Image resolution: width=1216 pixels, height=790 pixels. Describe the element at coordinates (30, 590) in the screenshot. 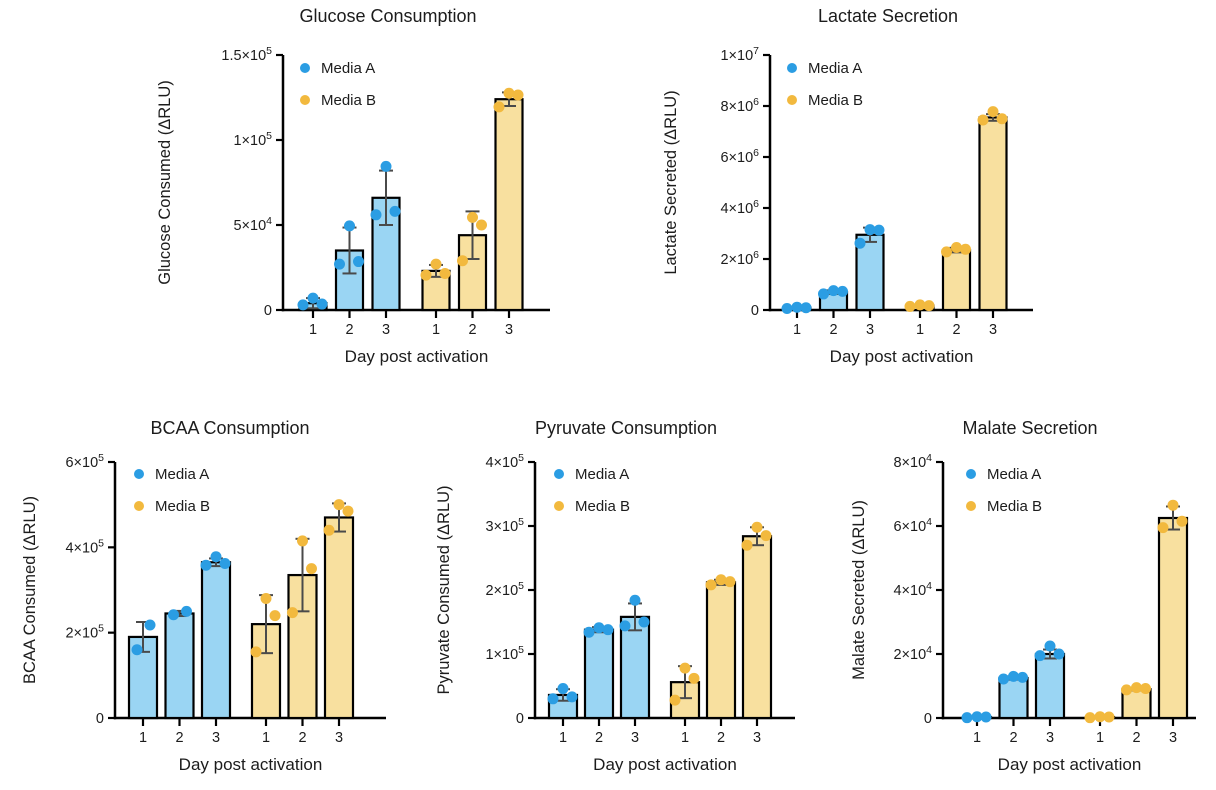

I see `bcaa-y-axis-label: BCAA Consumed (ΔRLU)` at that location.